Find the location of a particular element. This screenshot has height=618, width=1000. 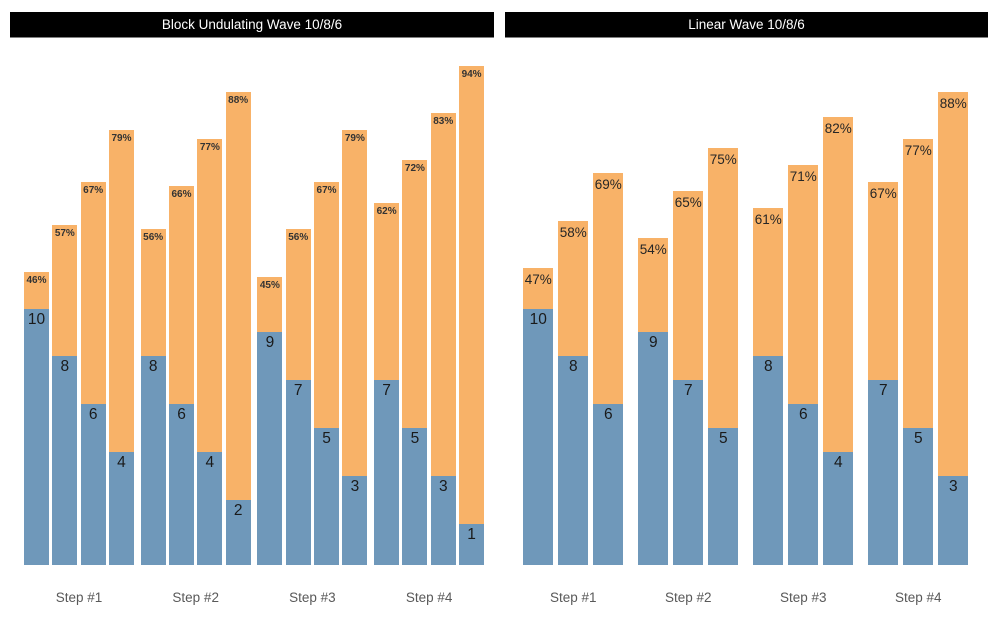

set-column: 77% 5 is located at coordinates (918, 351).